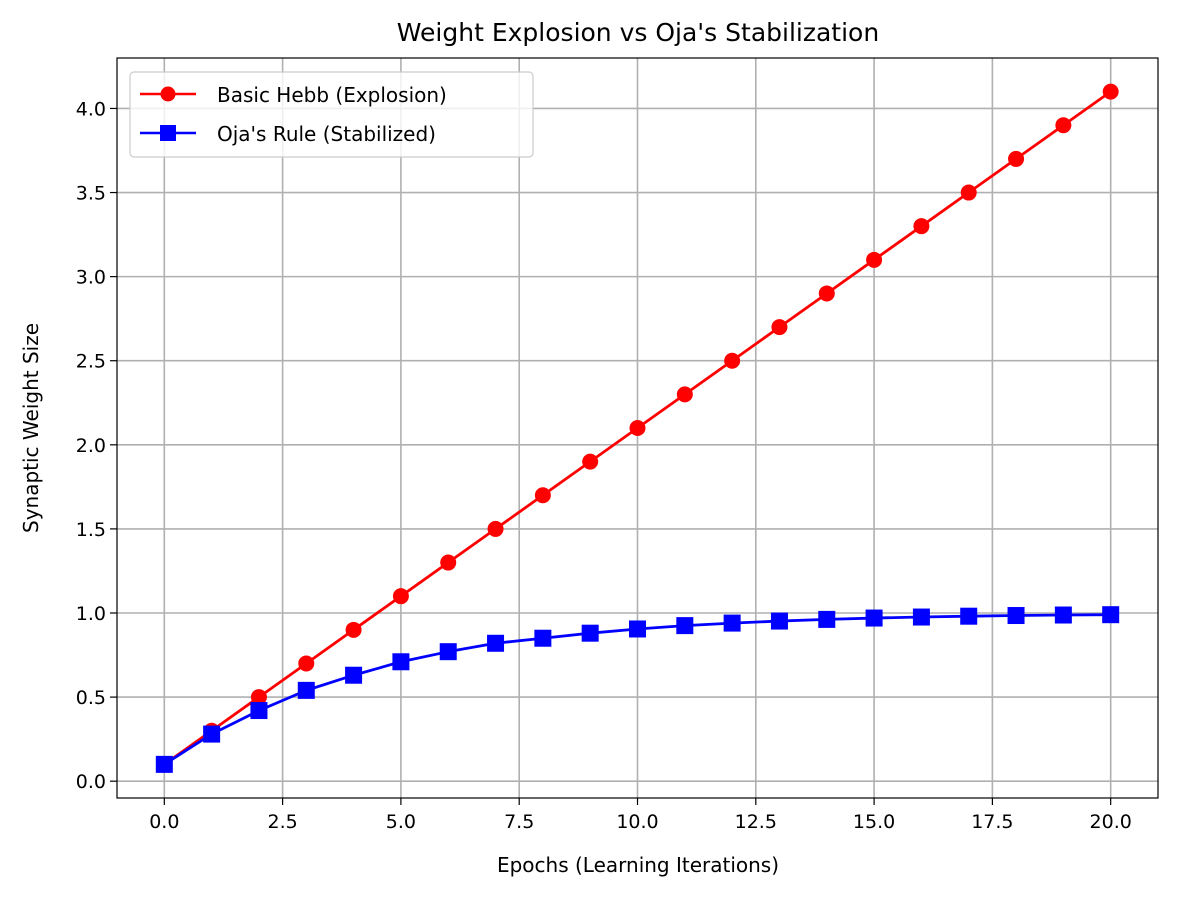 The height and width of the screenshot is (902, 1177). Describe the element at coordinates (756, 822) in the screenshot. I see `x-tick-label: 12.5` at that location.